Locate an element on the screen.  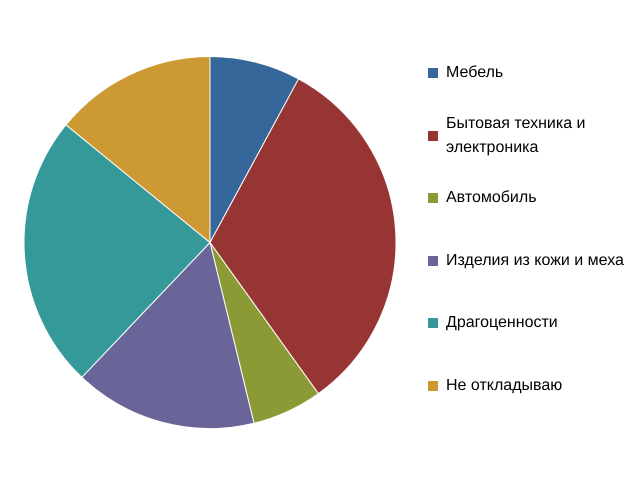
legend-label: Изделия из кожи и меха is located at coordinates (535, 260).